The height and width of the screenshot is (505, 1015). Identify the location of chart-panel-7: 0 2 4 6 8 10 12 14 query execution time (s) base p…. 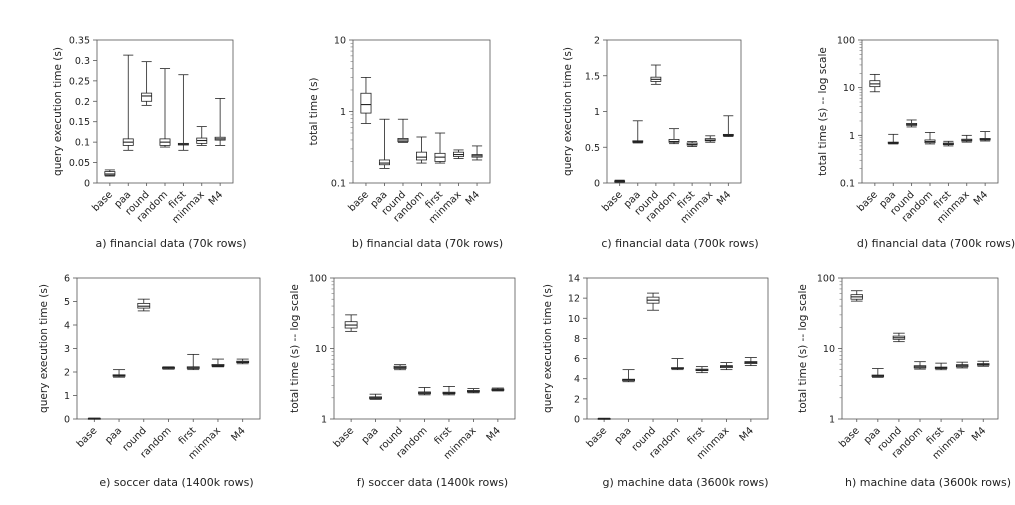
(655, 382).